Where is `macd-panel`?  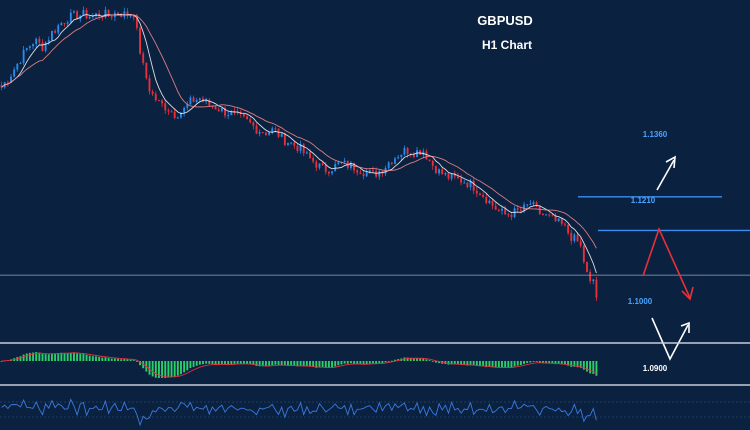
macd-panel is located at coordinates (375, 364).